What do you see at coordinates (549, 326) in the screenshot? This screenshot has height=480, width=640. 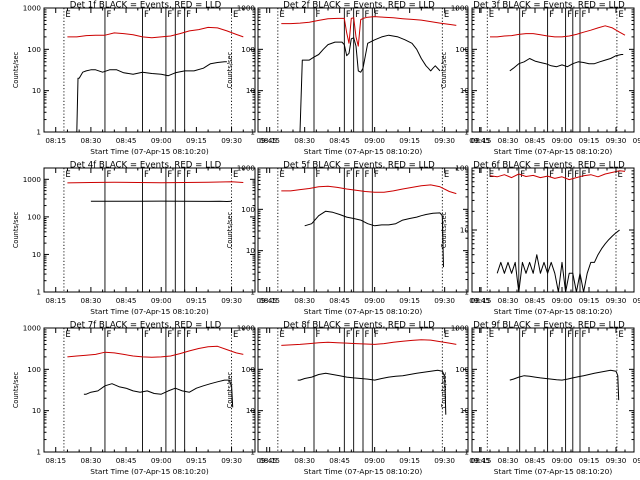 I see `panel-title: Det 9f BLACK = Events, RED = LLD` at bounding box center [549, 326].